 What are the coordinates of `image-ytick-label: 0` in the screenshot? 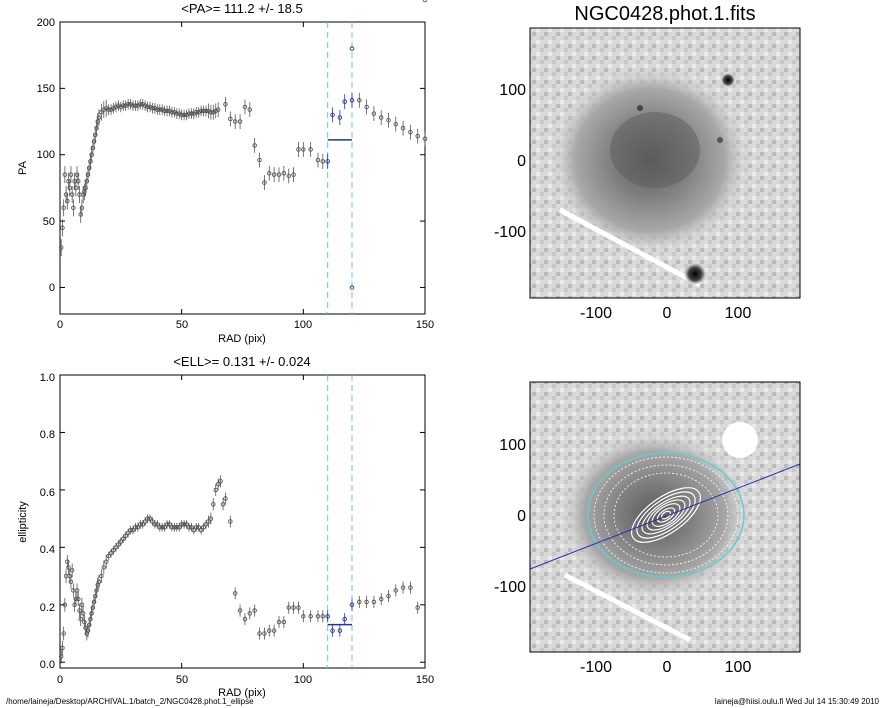 It's located at (521, 161).